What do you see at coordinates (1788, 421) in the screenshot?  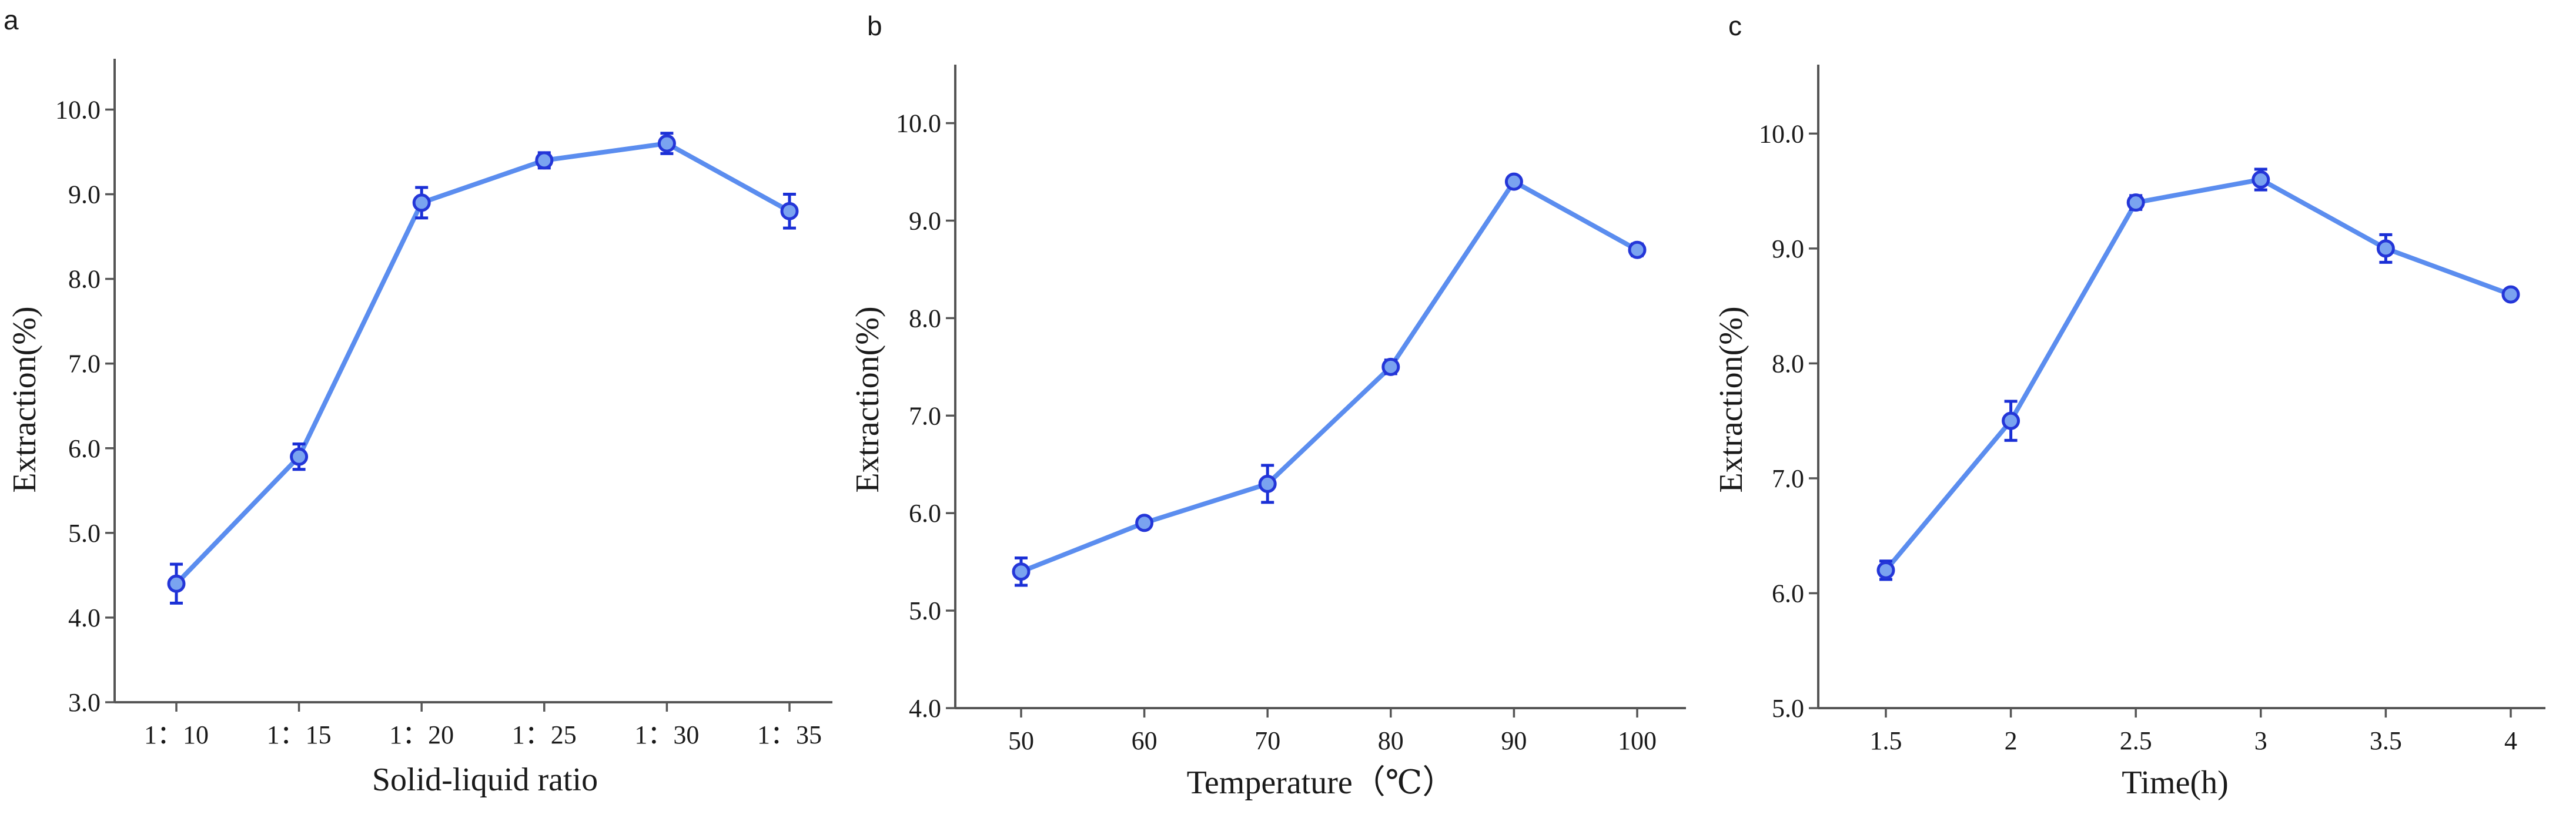 I see `y-axis-ticks-c: 5.0 6.0 7.0 8.0 9.0 10.0` at bounding box center [1788, 421].